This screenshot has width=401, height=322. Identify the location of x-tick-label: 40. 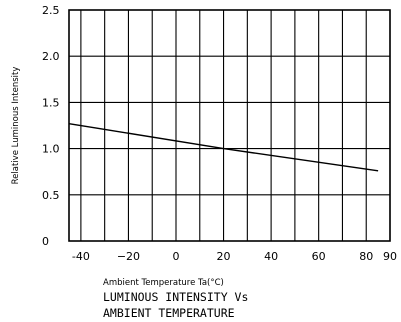
(271, 256).